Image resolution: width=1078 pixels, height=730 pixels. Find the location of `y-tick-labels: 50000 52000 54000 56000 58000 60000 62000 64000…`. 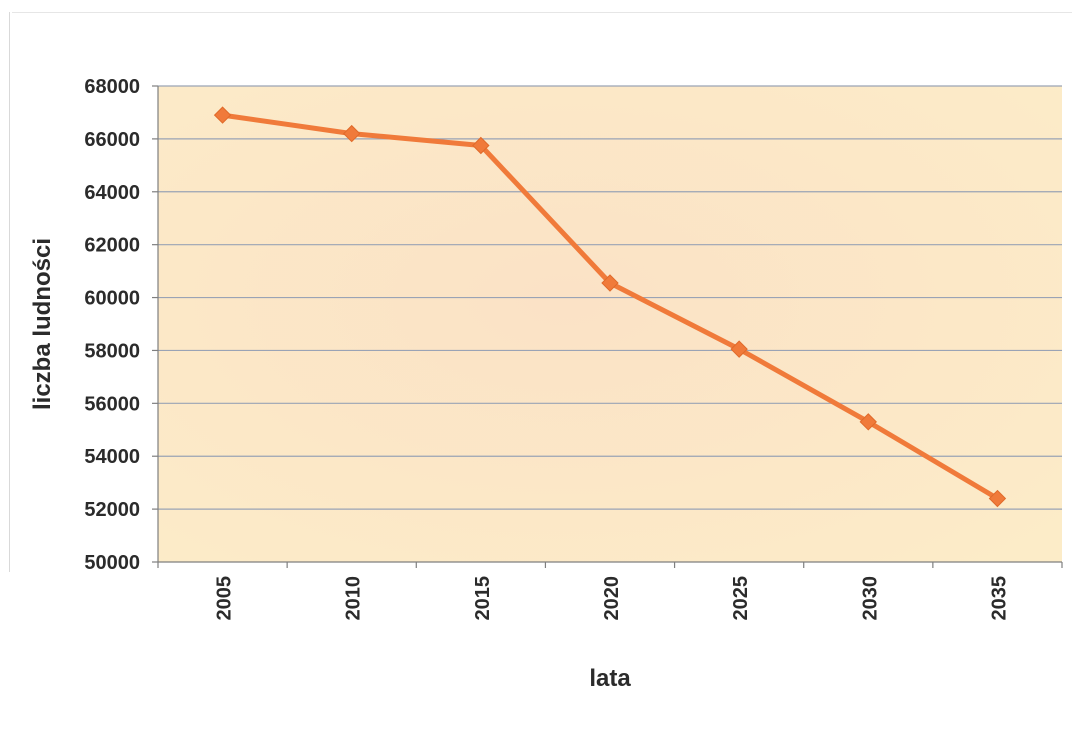

y-tick-labels: 50000 52000 54000 56000 58000 60000 62000 64000… is located at coordinates (112, 325).